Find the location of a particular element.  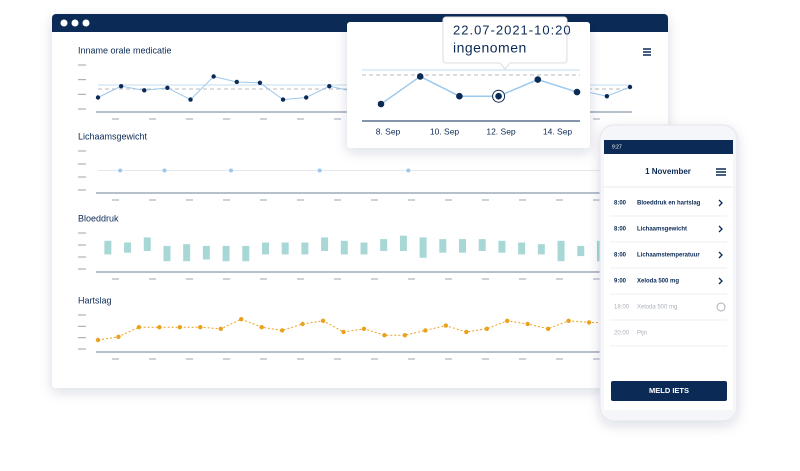

date-header: 1 November is located at coordinates (668, 171).